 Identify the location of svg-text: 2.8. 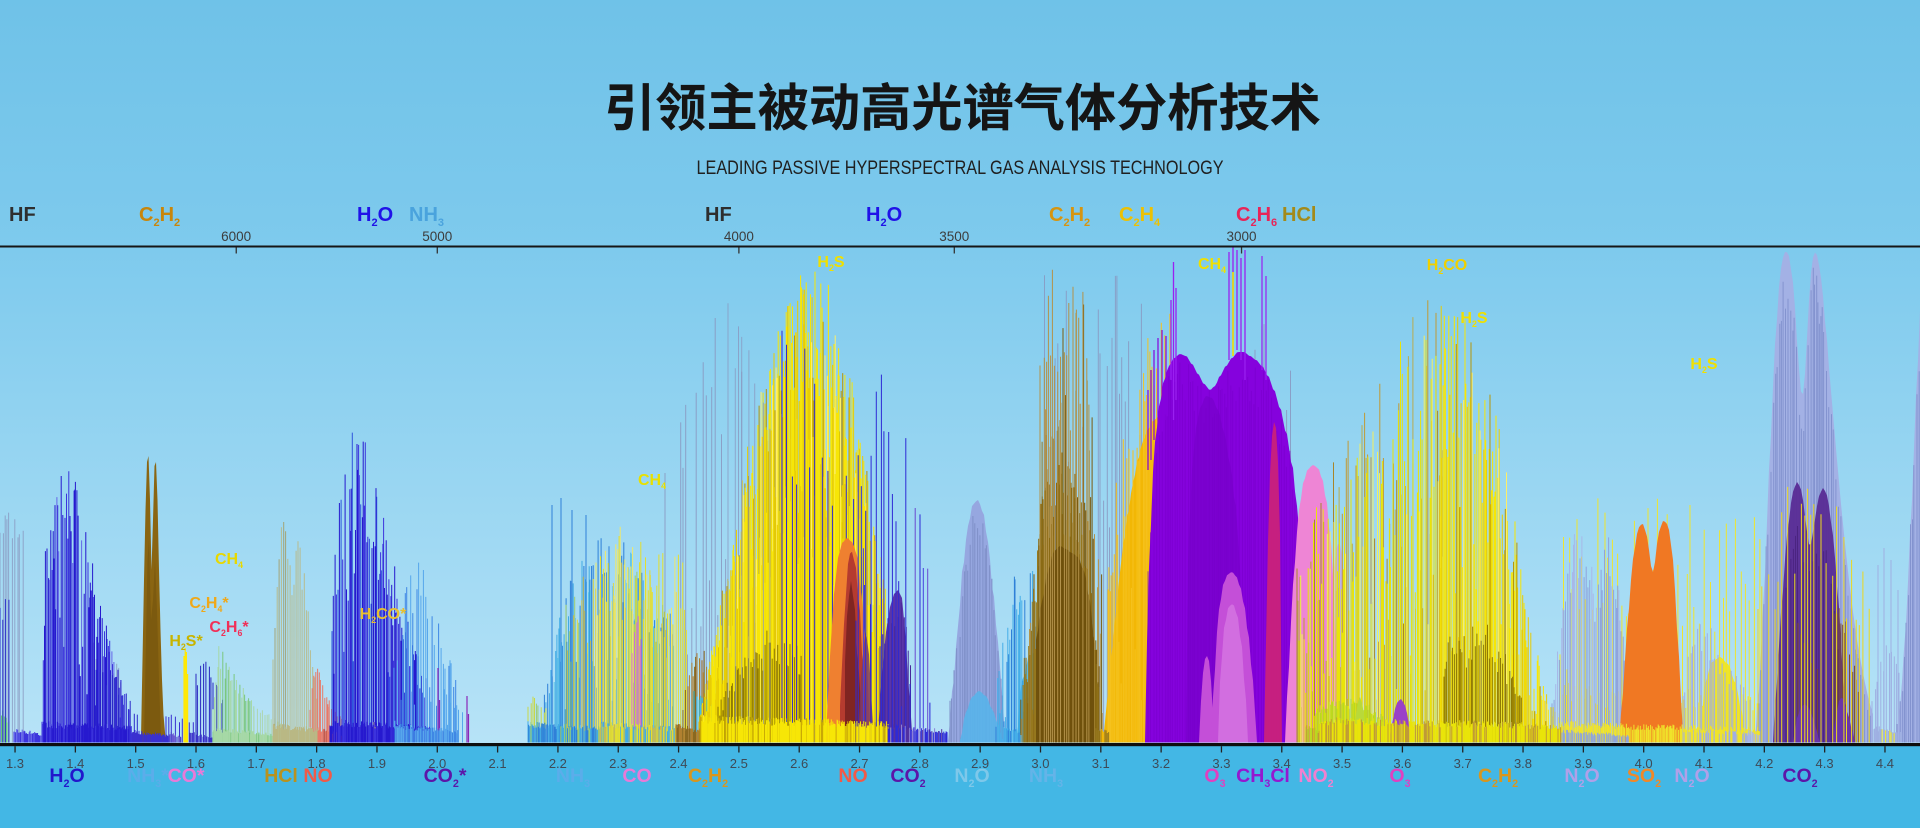
(920, 763).